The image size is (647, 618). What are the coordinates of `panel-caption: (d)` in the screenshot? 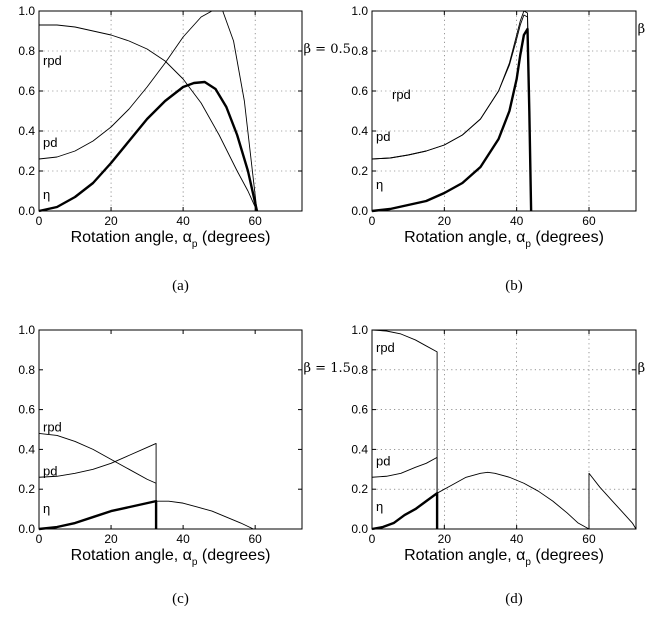 It's located at (514, 599).